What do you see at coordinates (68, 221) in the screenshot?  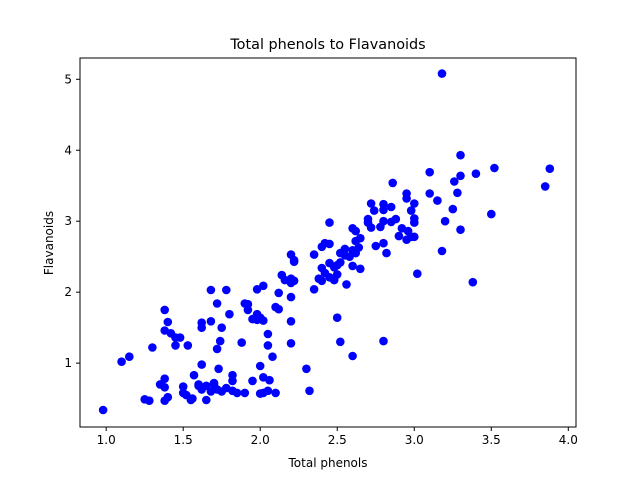 I see `y-tick-label: 3` at bounding box center [68, 221].